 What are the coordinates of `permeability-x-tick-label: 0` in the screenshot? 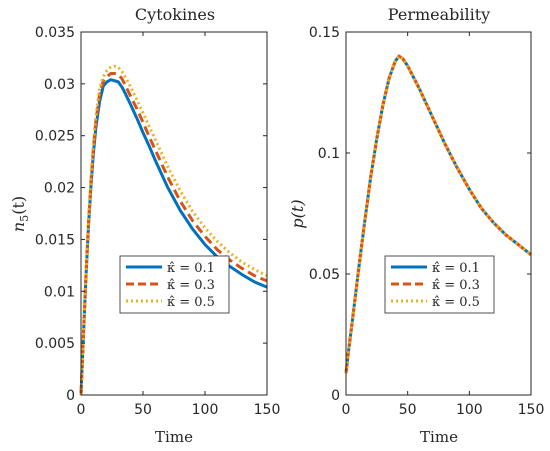 It's located at (346, 410).